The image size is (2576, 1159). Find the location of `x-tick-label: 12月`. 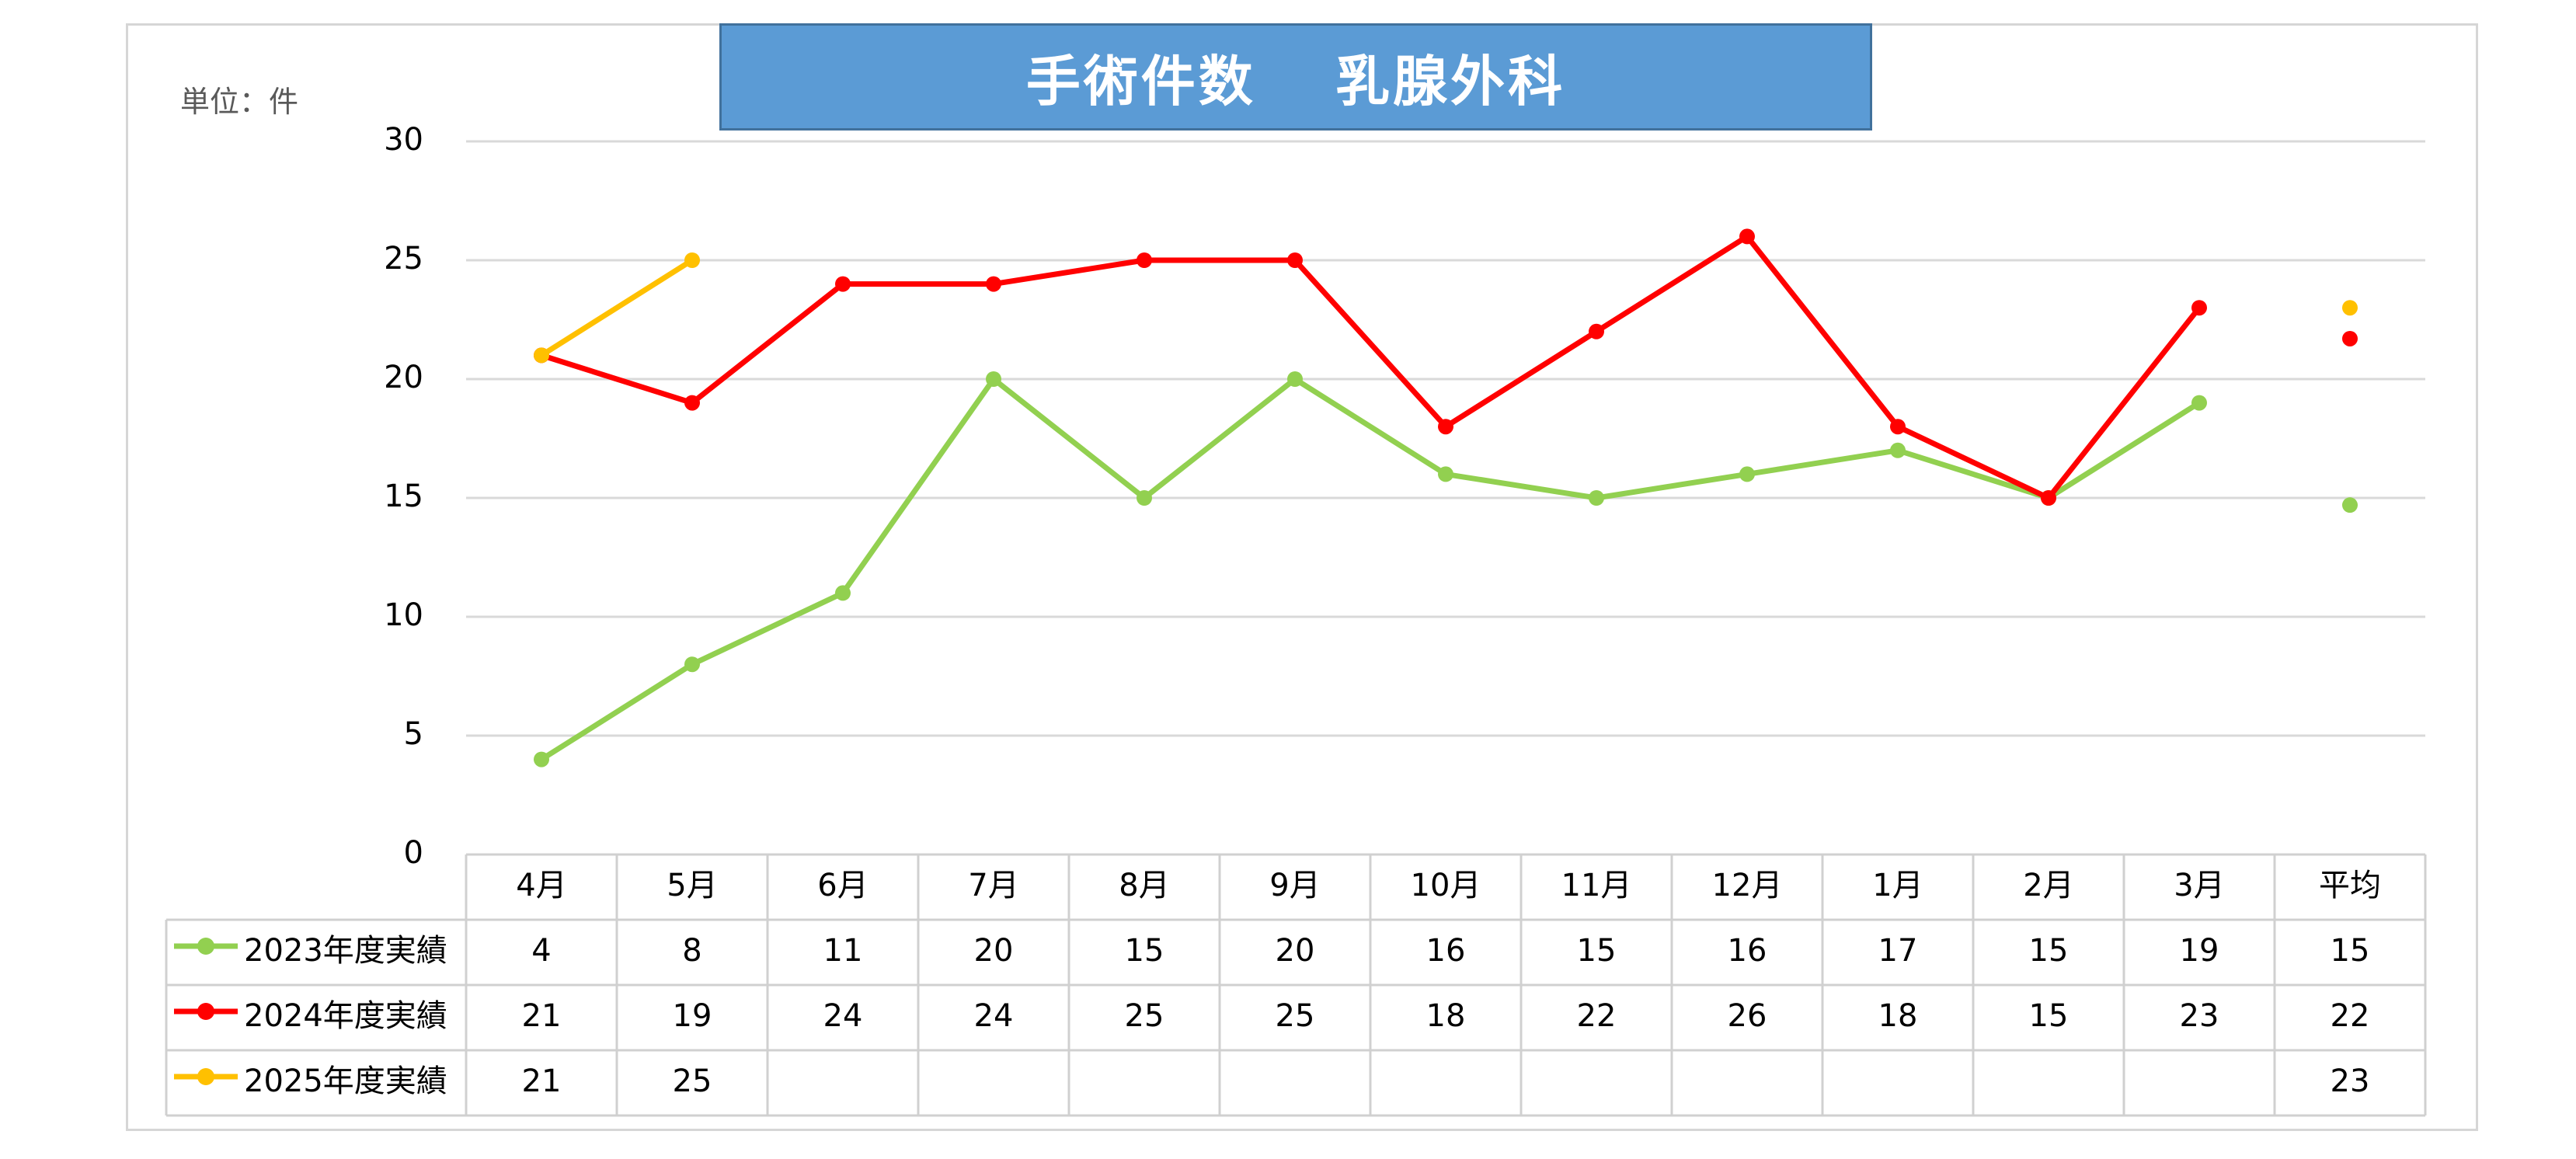

x-tick-label: 12月 is located at coordinates (1747, 885).